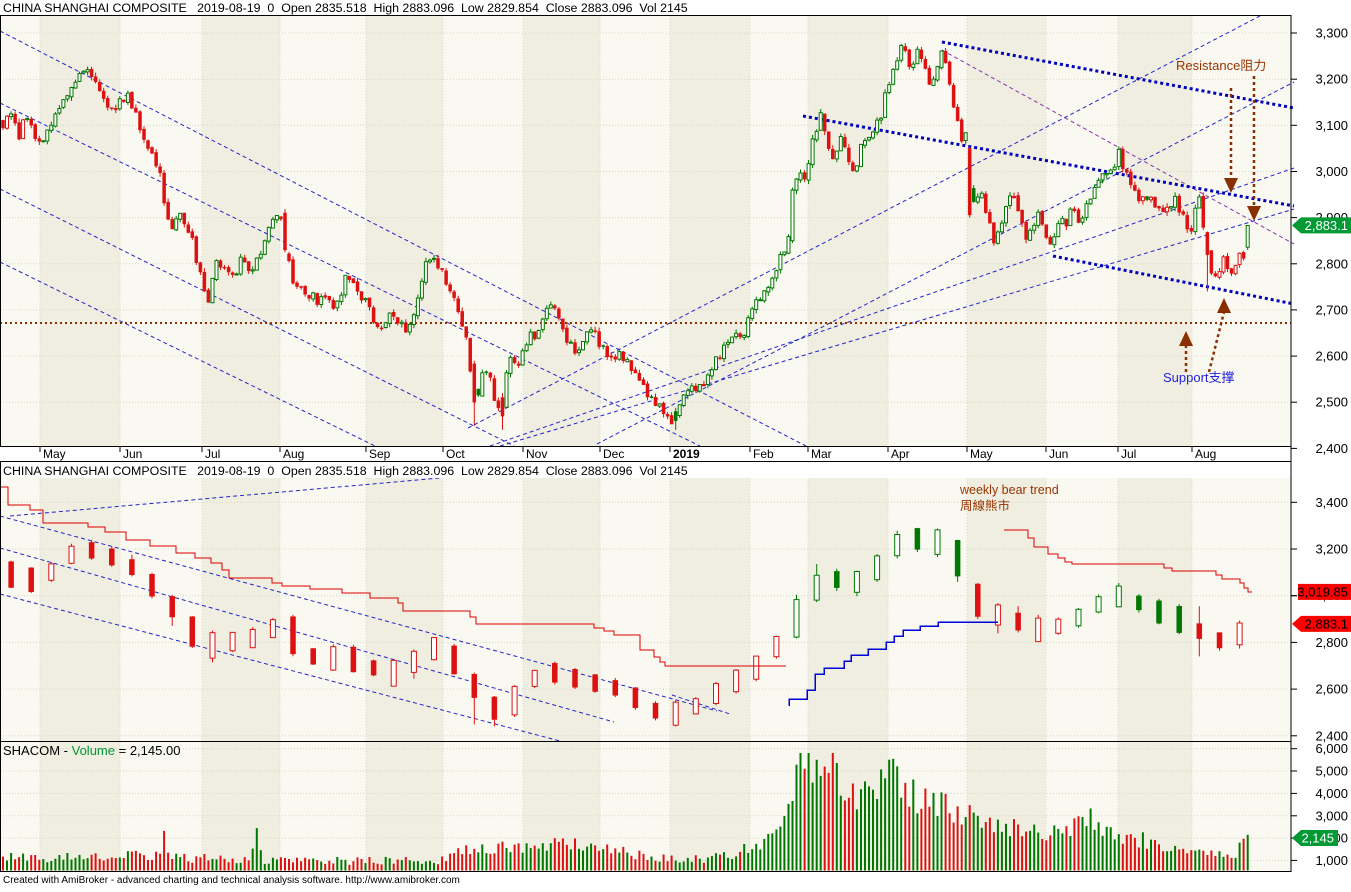 The height and width of the screenshot is (892, 1351). Describe the element at coordinates (1331, 793) in the screenshot. I see `svg-text: 4,000` at that location.